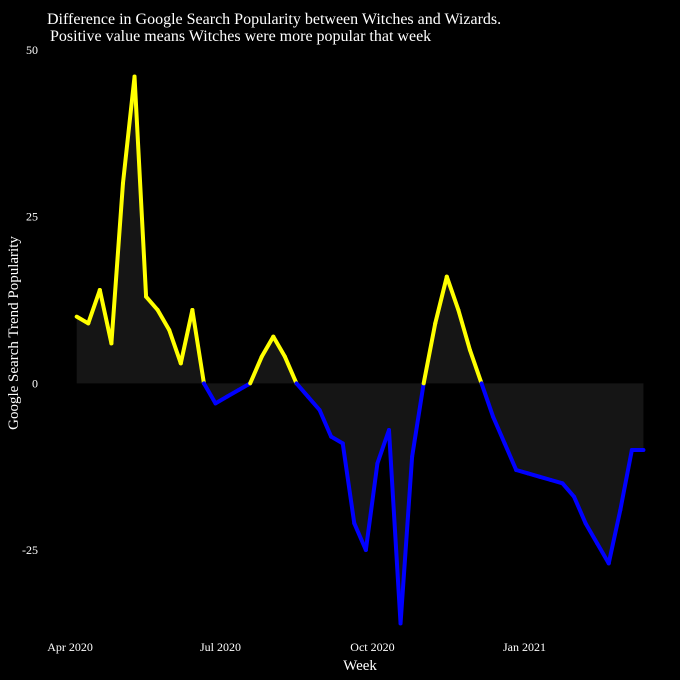 The image size is (680, 680). I want to click on y-axis-title: Google Search Trend Popularity, so click(14, 333).